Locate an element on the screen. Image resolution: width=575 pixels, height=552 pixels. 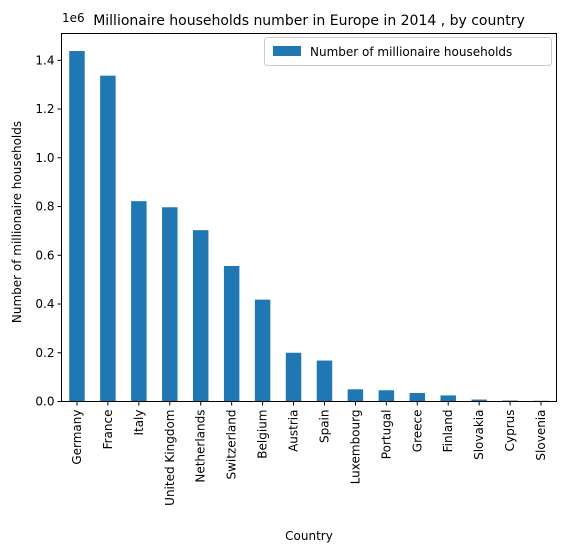
y-tick-label: 0.6 is located at coordinates (44, 255).